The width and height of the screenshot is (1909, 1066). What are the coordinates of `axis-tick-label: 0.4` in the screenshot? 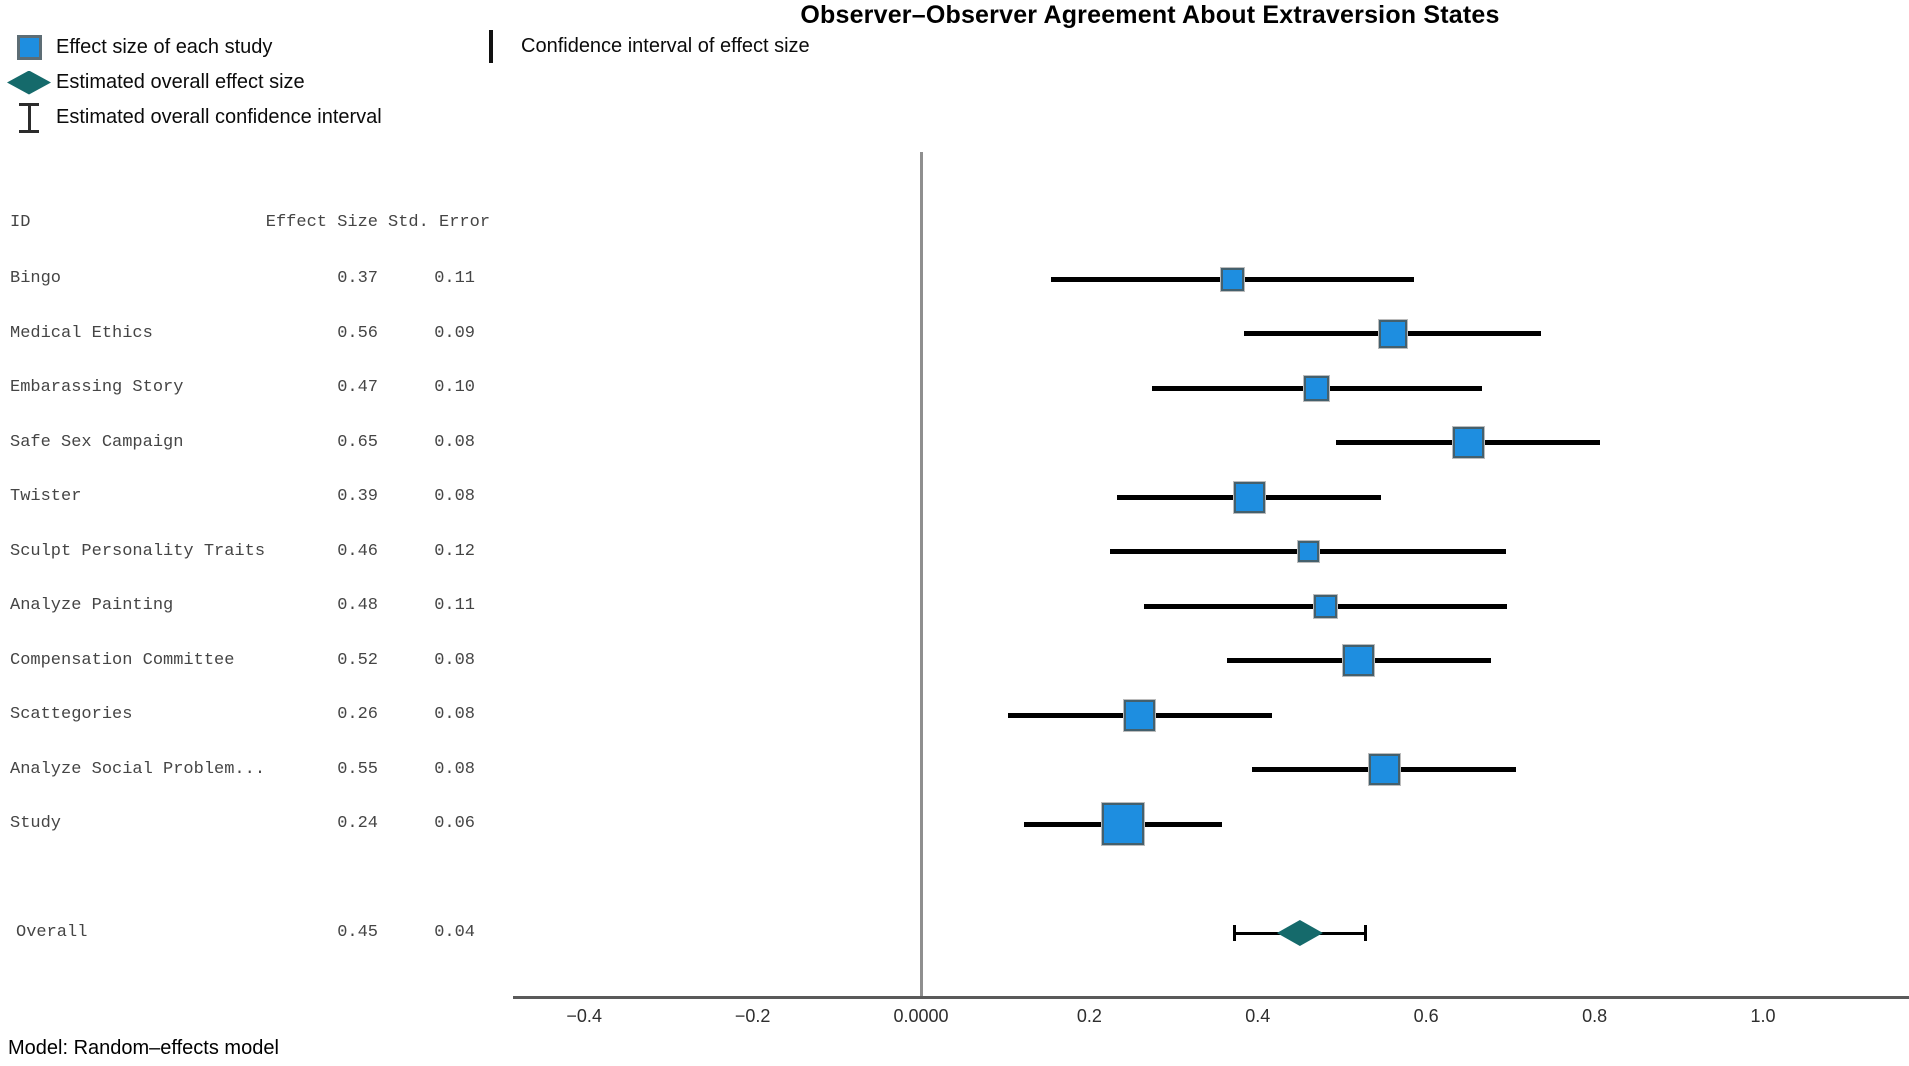 It's located at (1258, 1016).